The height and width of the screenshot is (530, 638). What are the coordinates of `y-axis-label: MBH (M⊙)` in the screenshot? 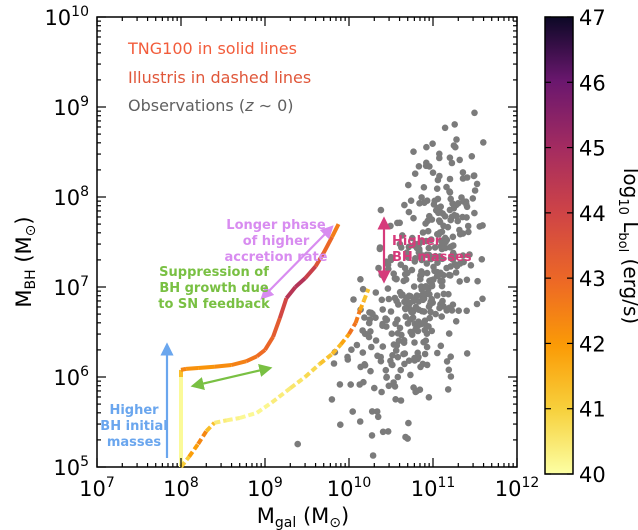 It's located at (25, 261).